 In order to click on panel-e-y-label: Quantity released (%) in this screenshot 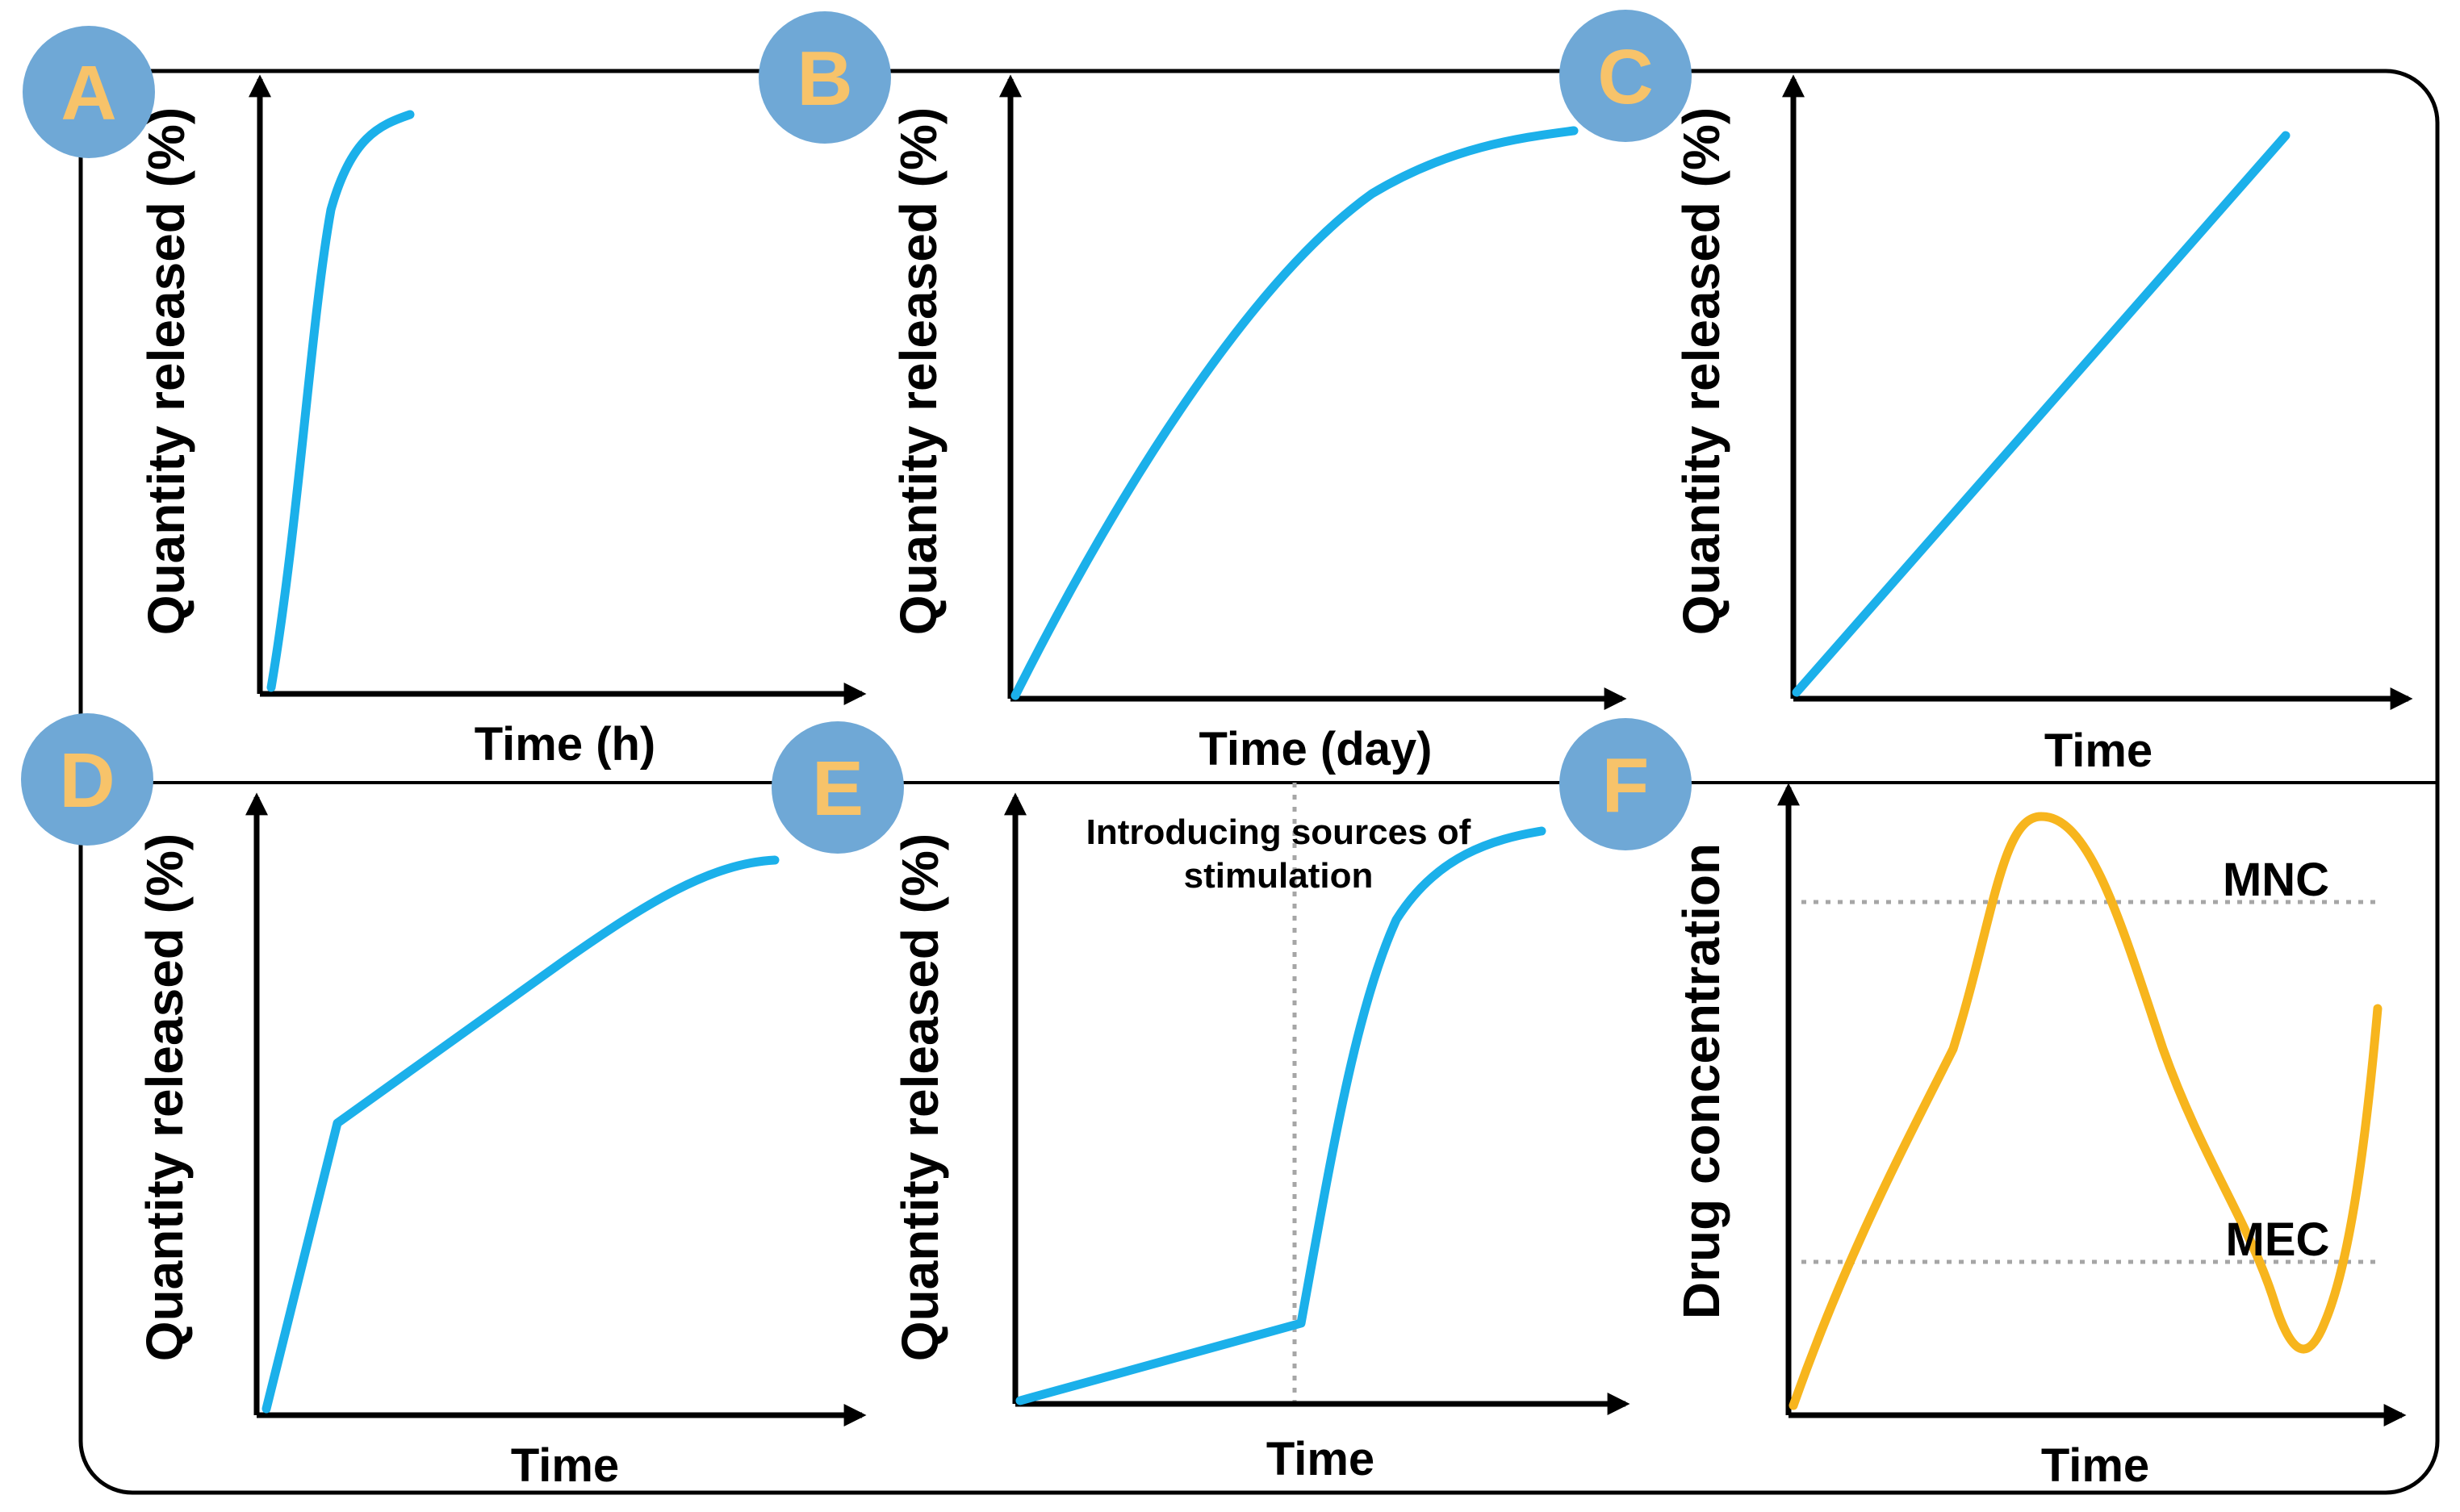, I will do `click(920, 1097)`.